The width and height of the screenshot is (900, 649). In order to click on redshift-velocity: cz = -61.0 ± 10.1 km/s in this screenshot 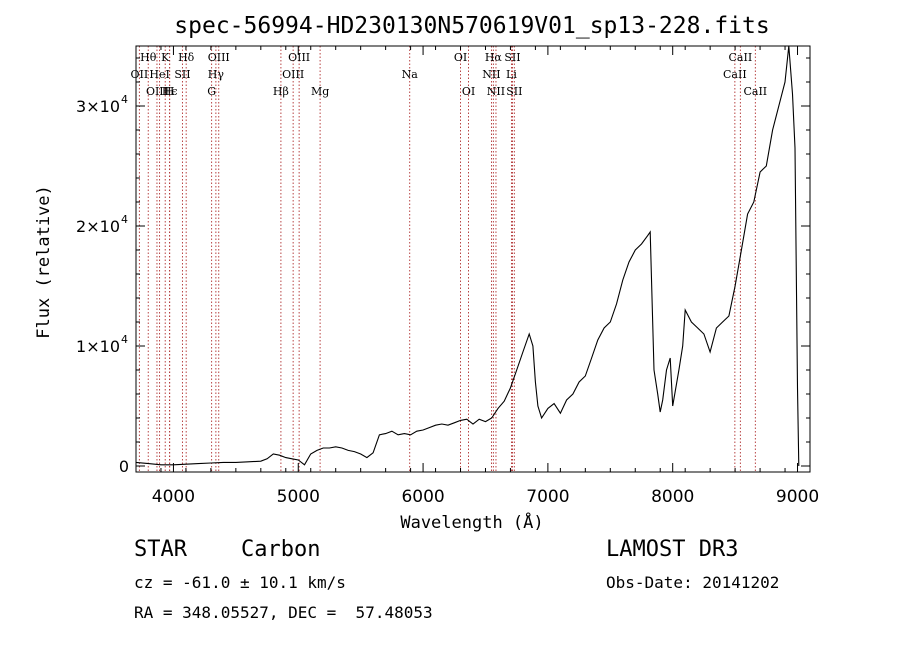, I will do `click(240, 582)`.